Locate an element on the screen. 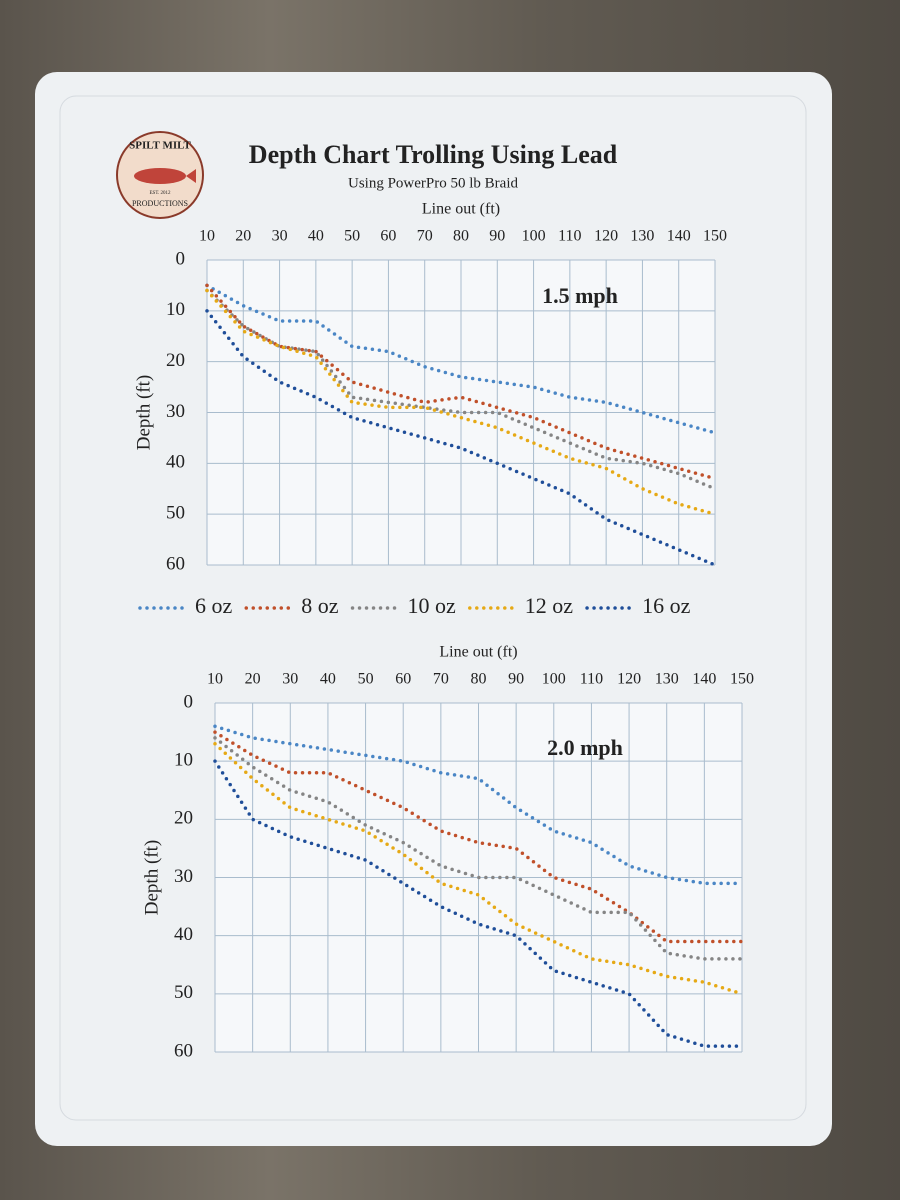  legend-label: 16 oz is located at coordinates (666, 605).